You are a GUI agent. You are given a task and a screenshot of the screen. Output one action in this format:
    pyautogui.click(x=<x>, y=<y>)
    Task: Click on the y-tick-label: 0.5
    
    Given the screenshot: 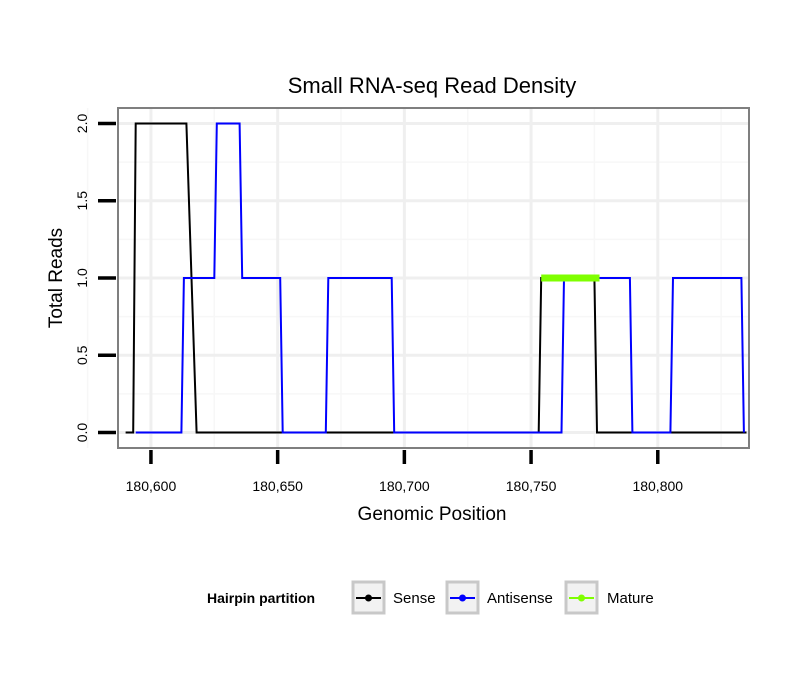 What is the action you would take?
    pyautogui.click(x=82, y=355)
    